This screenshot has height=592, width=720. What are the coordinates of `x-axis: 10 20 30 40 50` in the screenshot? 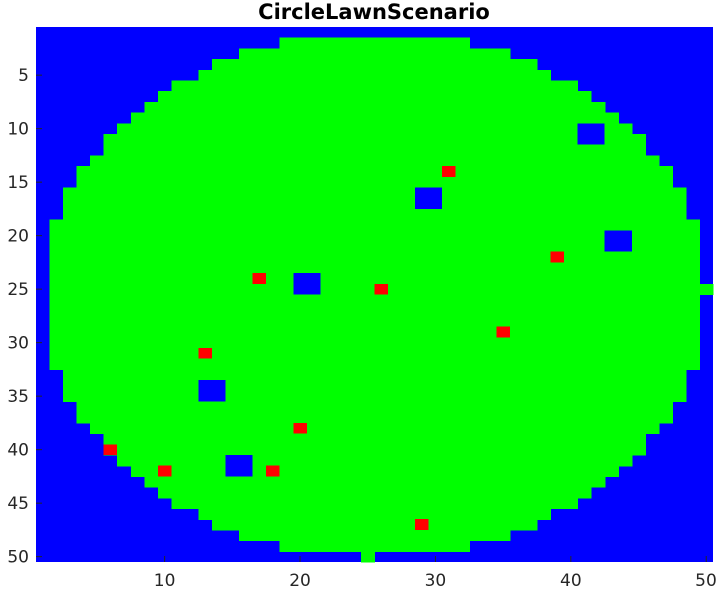 It's located at (435, 573).